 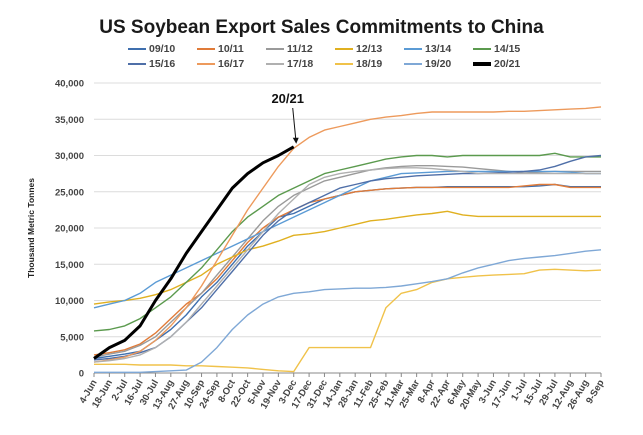 I want to click on y-tick-label: 30,000, so click(x=69, y=156).